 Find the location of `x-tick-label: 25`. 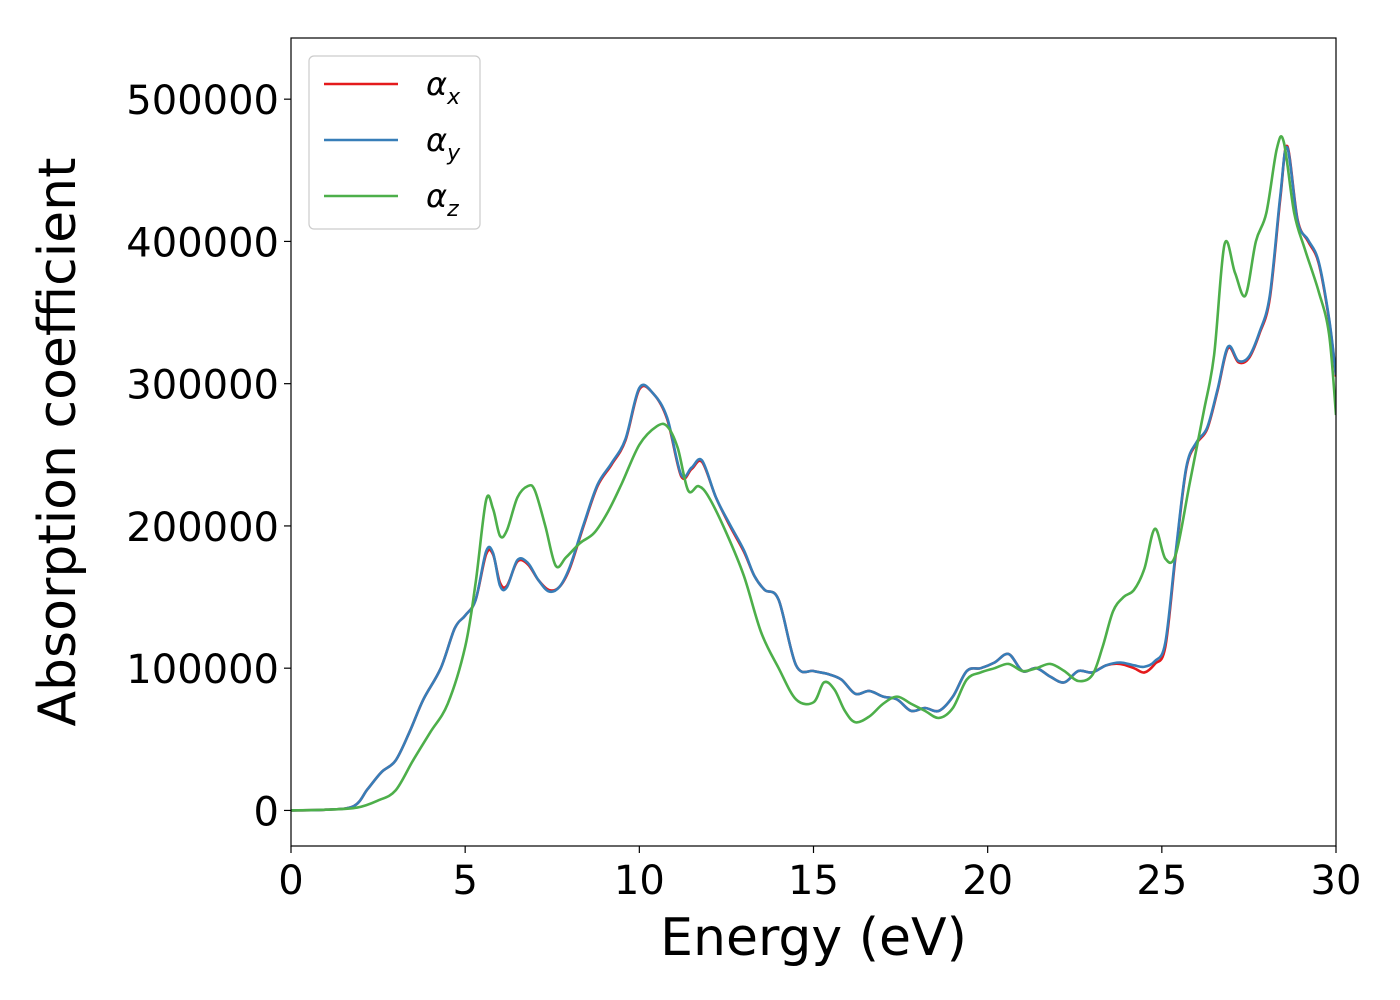

x-tick-label: 25 is located at coordinates (1161, 881).